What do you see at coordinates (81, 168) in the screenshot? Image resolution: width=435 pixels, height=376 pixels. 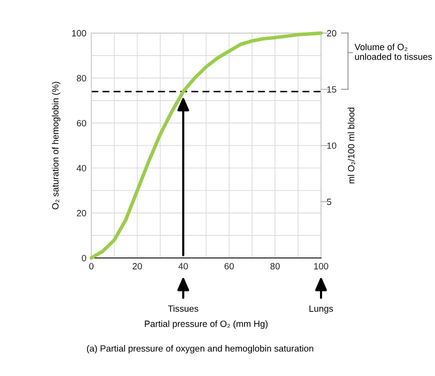 I see `y-tick-label: 40` at bounding box center [81, 168].